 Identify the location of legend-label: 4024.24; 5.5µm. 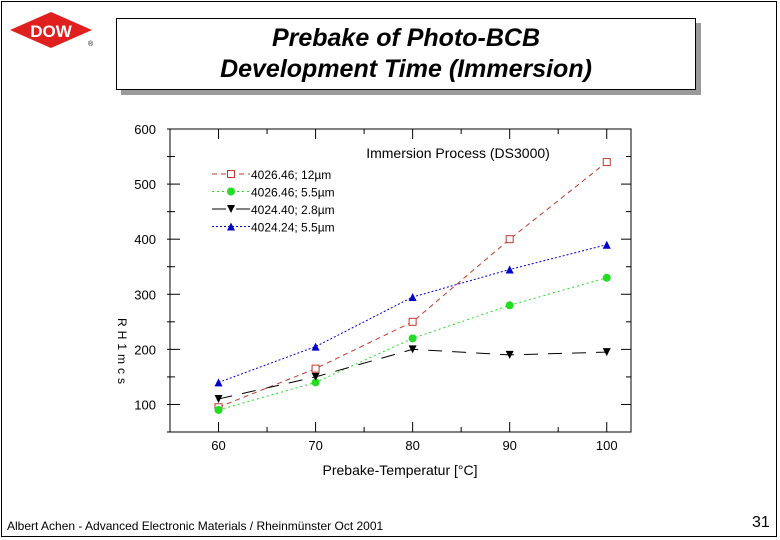
(293, 228).